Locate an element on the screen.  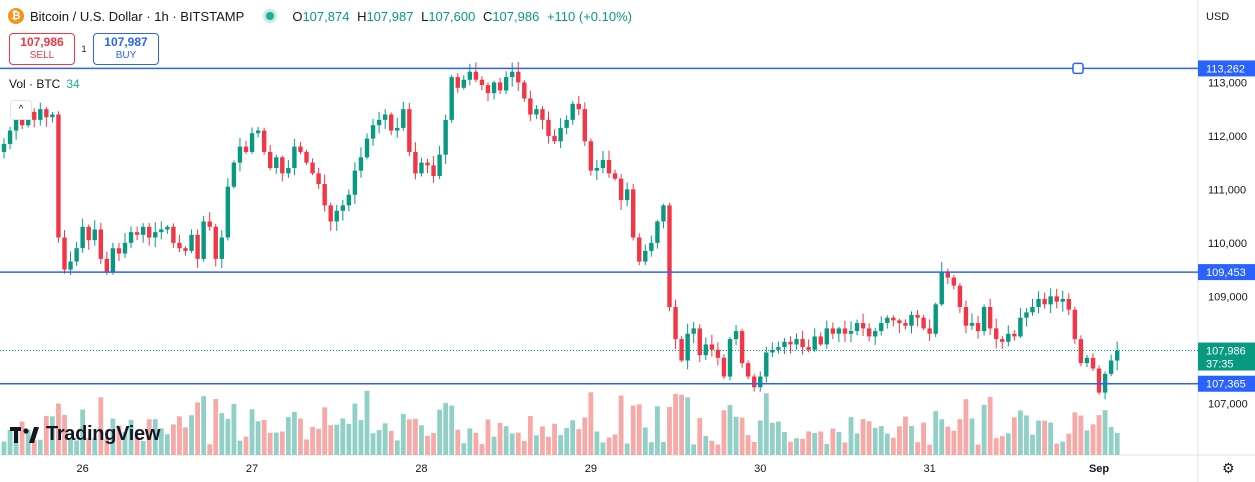
horizontal-line-label: 109,453 is located at coordinates (1226, 273).